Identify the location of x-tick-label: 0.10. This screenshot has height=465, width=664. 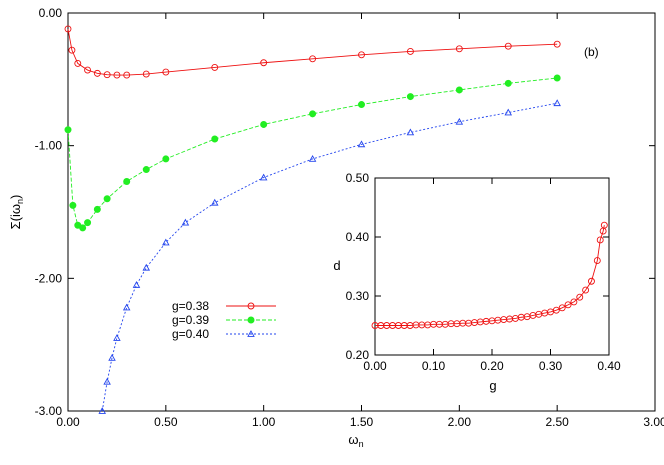
(434, 366).